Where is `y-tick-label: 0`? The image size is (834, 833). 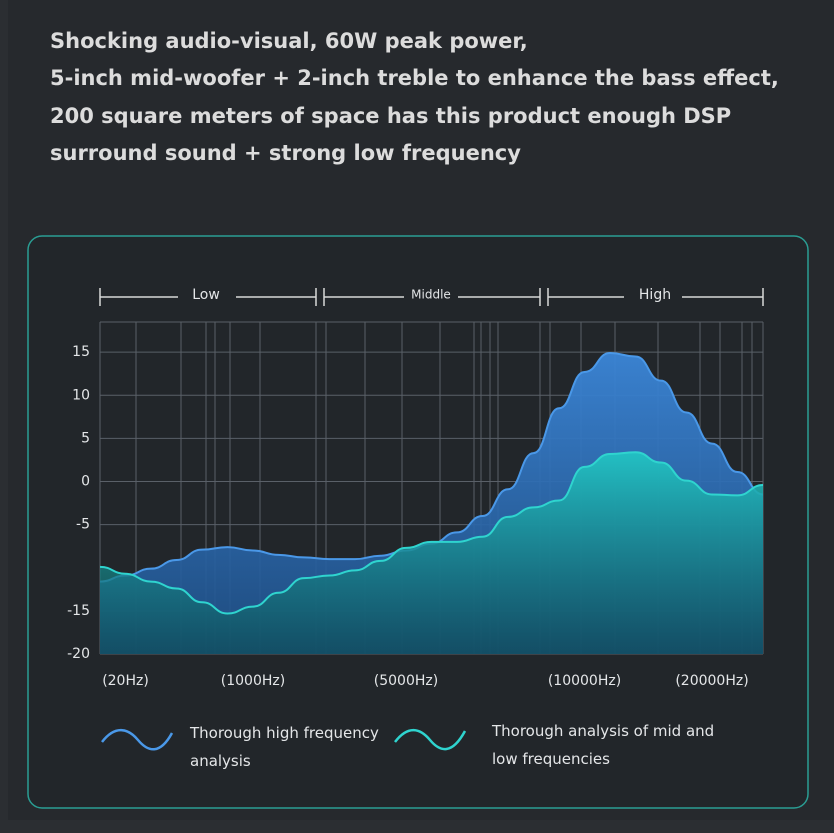
y-tick-label: 0 is located at coordinates (85, 482).